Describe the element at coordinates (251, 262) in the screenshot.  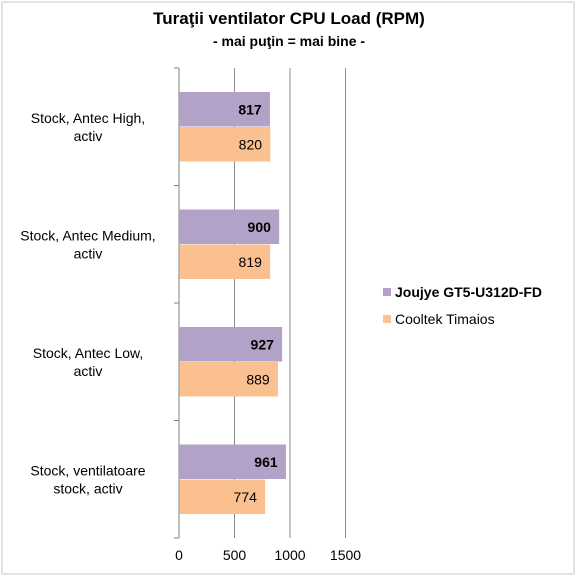
I see `data-label: 819` at that location.